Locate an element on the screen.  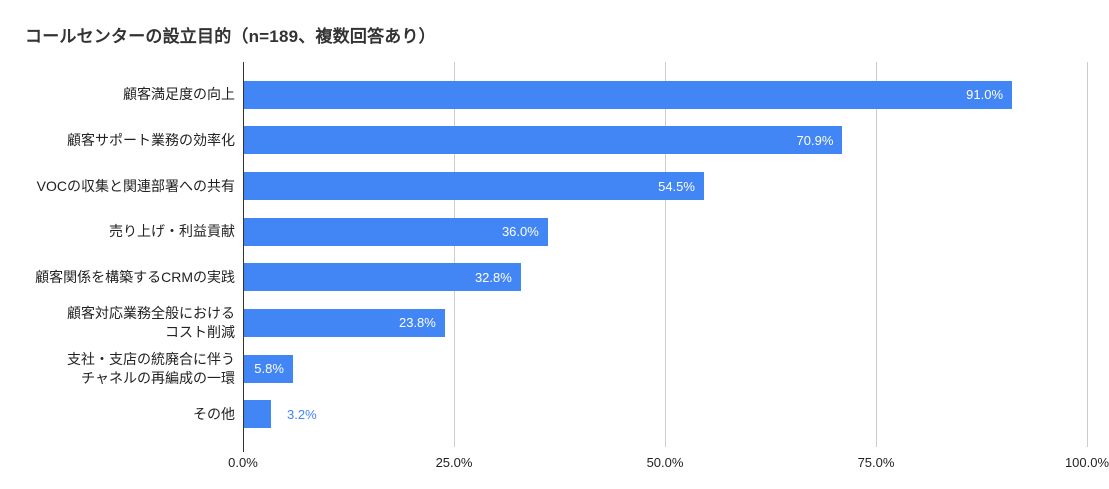
bar: 5.8% is located at coordinates (268, 368).